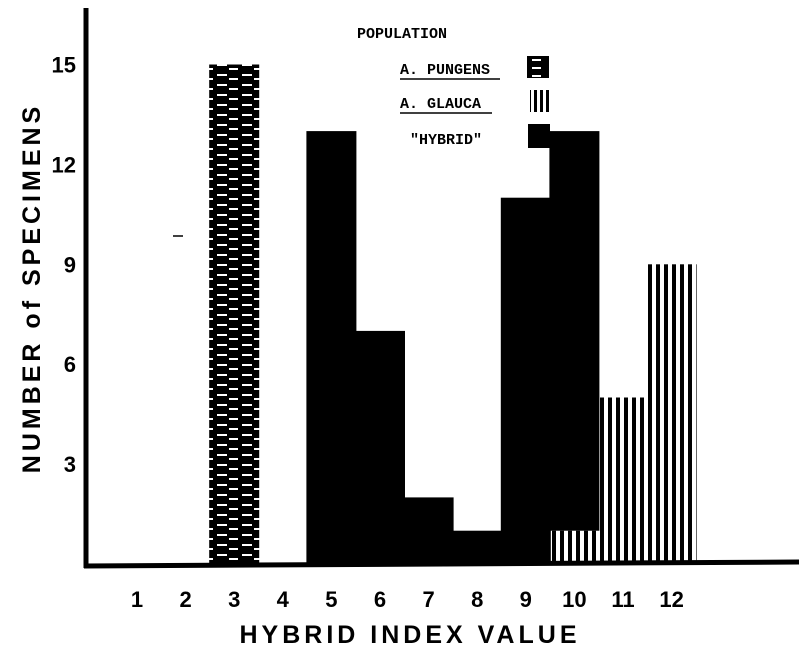 This screenshot has width=799, height=649. Describe the element at coordinates (331, 599) in the screenshot. I see `x-tick-label-5: 5` at that location.